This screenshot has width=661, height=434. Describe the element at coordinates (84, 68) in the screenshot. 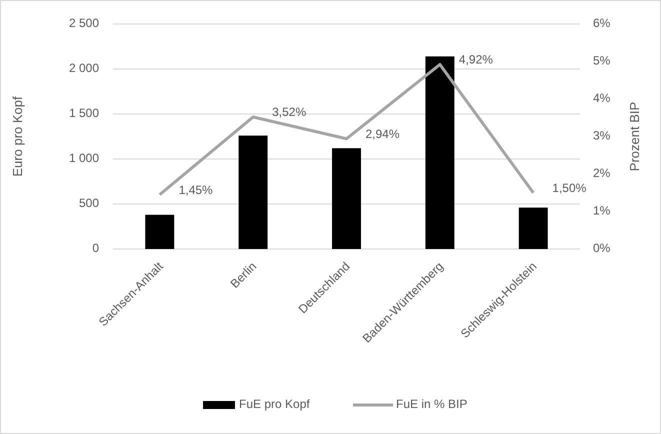

I see `y-tick-label: 2 000` at that location.